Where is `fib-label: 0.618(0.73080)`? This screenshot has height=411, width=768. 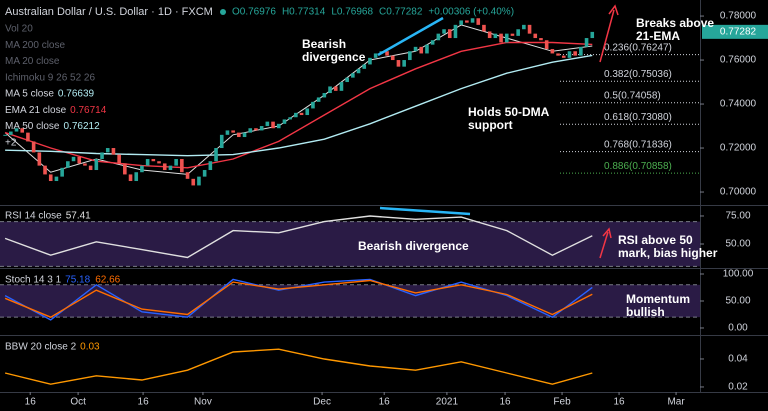 fib-label: 0.618(0.73080) is located at coordinates (638, 117).